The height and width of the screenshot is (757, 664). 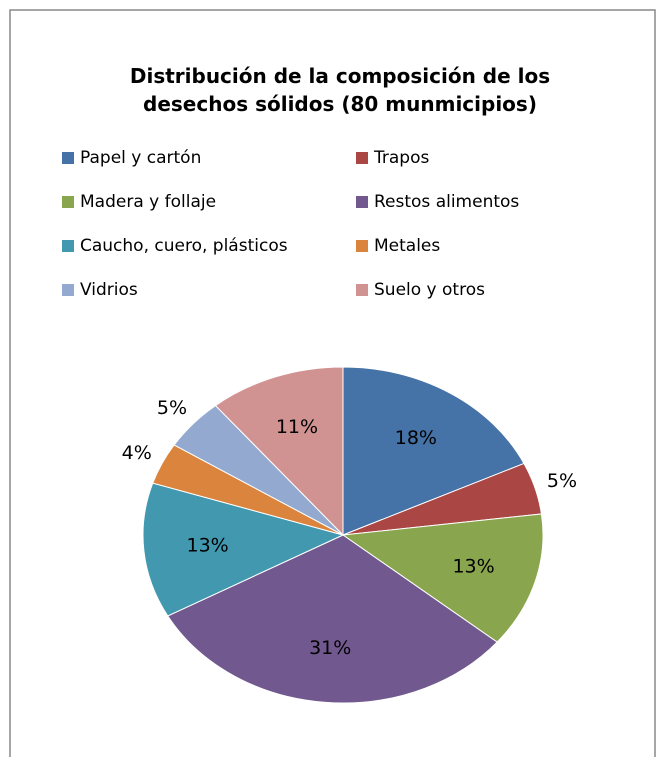 I want to click on data-label: 11%, so click(x=297, y=427).